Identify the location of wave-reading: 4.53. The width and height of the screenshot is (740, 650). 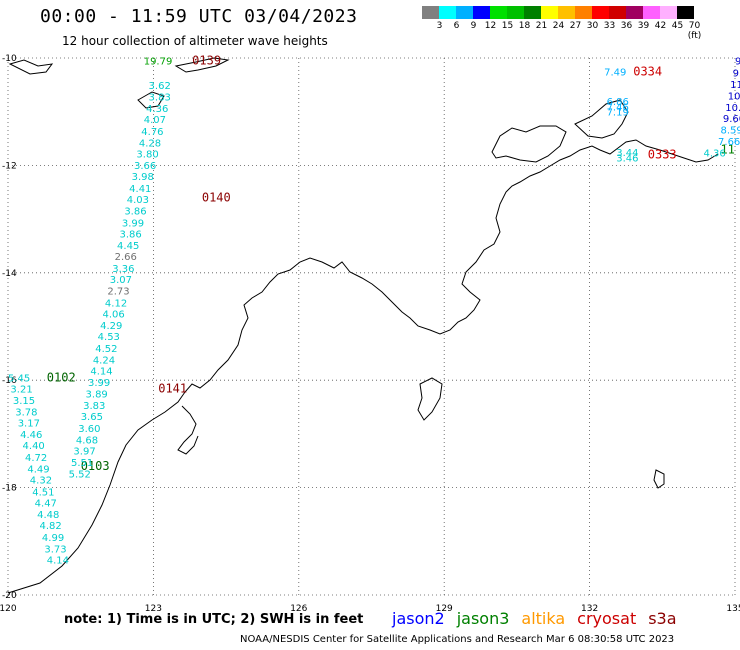
(109, 337).